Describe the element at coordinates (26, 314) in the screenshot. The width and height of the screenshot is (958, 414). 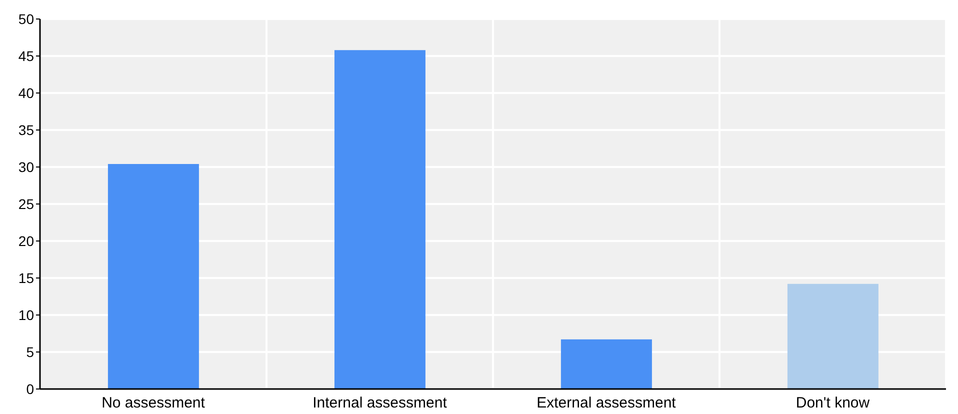
I see `y-tick-label: 10` at that location.